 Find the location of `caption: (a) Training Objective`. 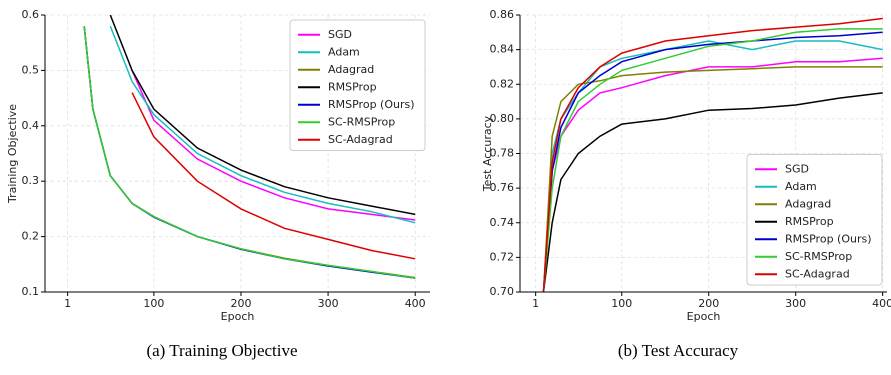

caption: (a) Training Objective is located at coordinates (221, 350).